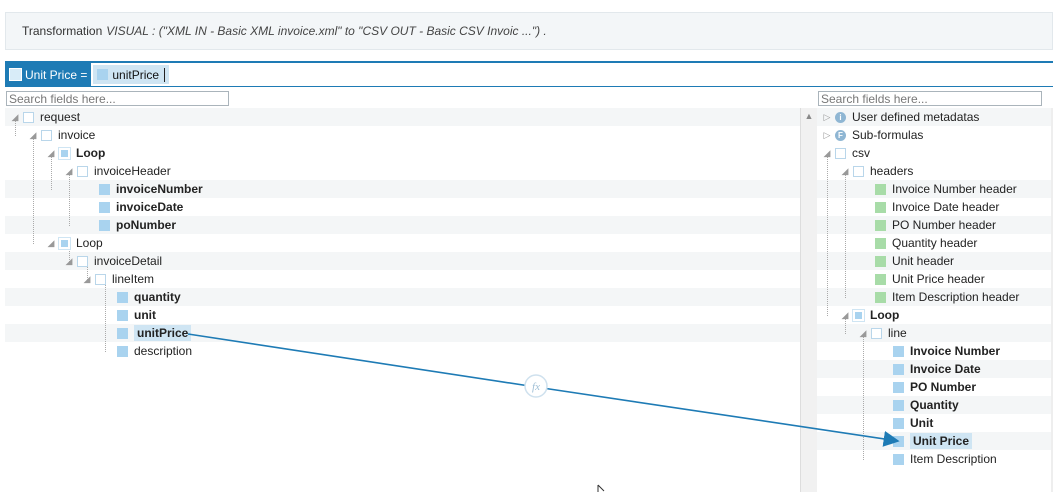 This screenshot has width=1053, height=492. I want to click on tree-node-field: Unit, so click(913, 423).